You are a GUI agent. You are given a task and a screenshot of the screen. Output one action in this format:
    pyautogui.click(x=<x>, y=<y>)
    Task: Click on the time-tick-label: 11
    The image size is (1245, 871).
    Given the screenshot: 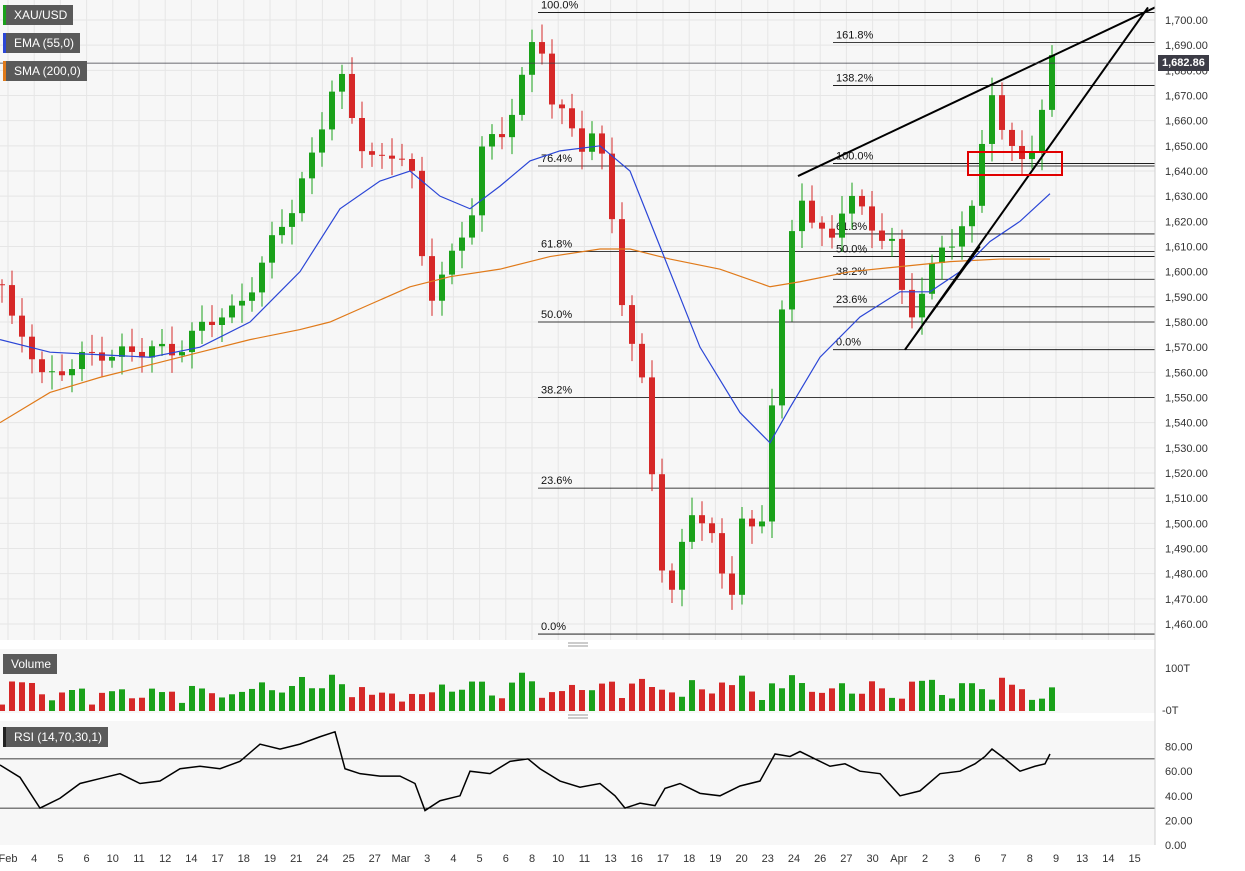 What is the action you would take?
    pyautogui.click(x=138, y=859)
    